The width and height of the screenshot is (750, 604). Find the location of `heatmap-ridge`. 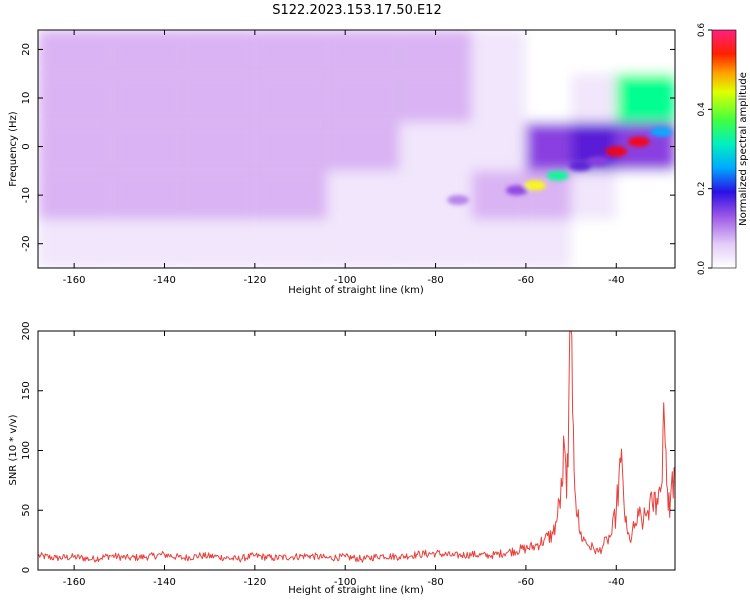

heatmap-ridge is located at coordinates (560, 166).